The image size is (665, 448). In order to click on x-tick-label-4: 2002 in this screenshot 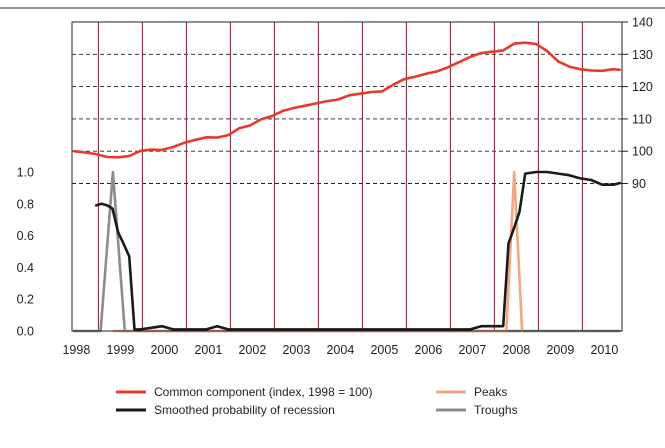, I will do `click(252, 350)`.